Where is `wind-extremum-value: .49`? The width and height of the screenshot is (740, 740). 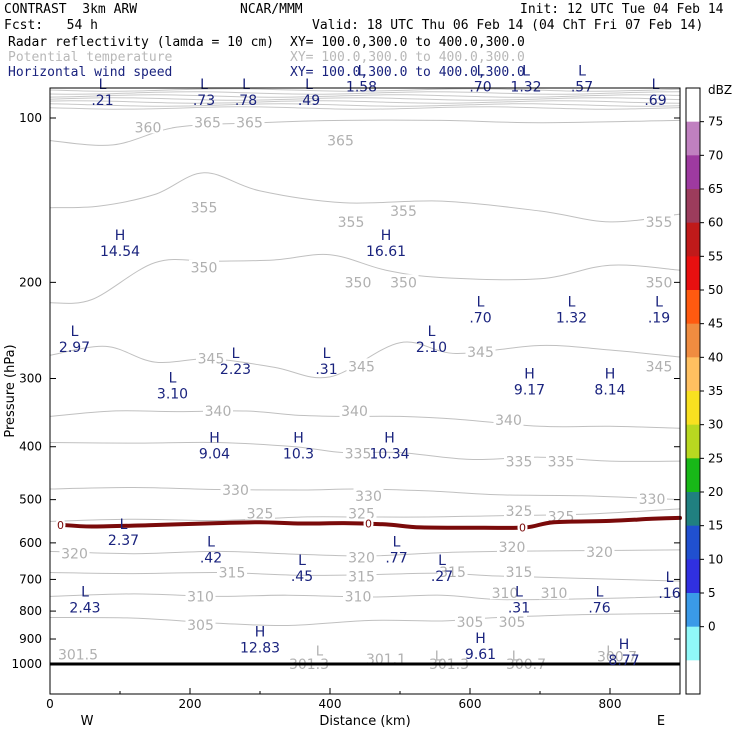 wind-extremum-value: .49 is located at coordinates (309, 101).